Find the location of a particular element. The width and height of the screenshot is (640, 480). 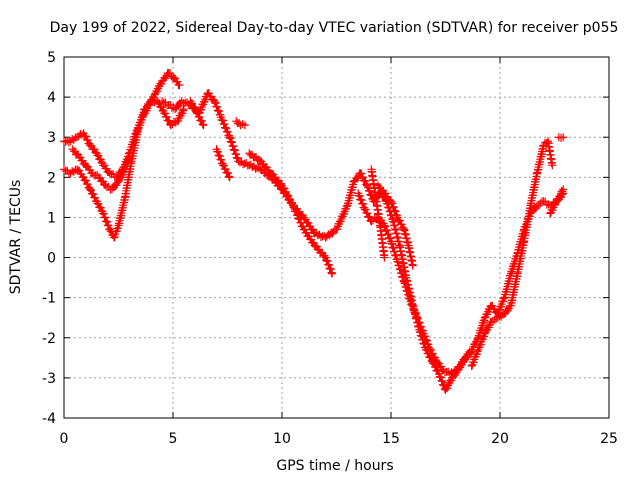

y-tick-label: 4 is located at coordinates (51, 98).